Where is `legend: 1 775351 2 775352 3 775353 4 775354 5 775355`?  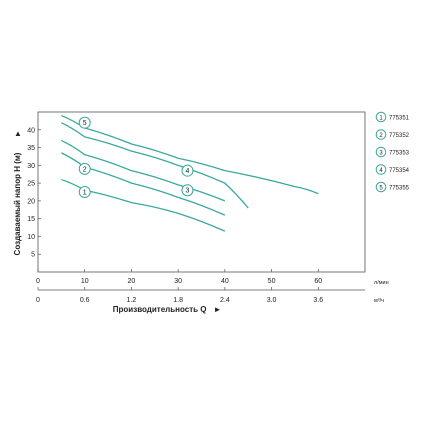 legend: 1 775351 2 775352 3 775353 4 775354 5 775355 is located at coordinates (392, 152).